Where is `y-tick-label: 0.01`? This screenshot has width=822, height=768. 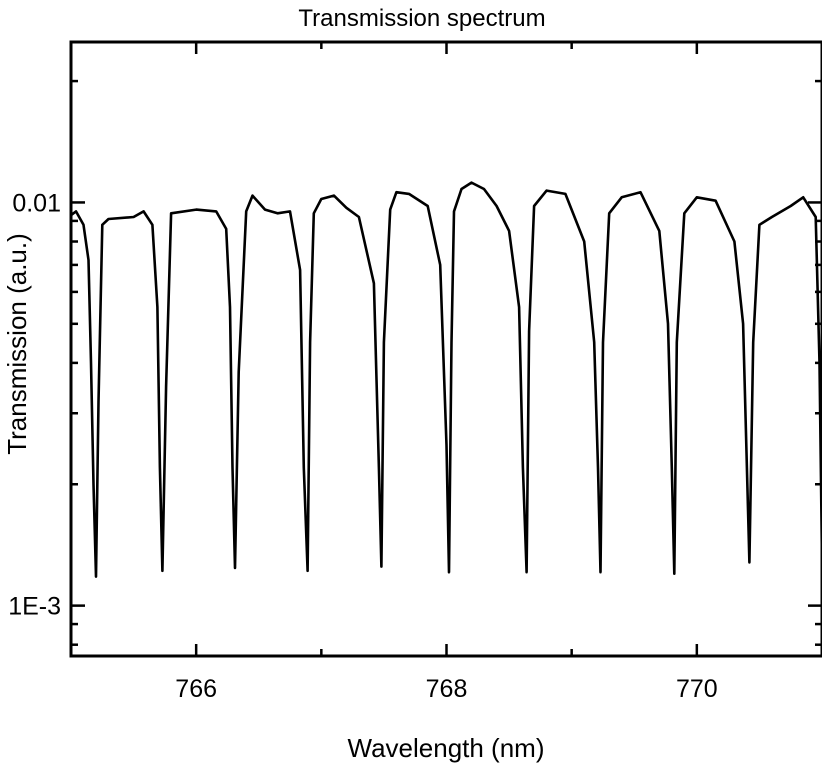
y-tick-label: 0.01 is located at coordinates (36, 203).